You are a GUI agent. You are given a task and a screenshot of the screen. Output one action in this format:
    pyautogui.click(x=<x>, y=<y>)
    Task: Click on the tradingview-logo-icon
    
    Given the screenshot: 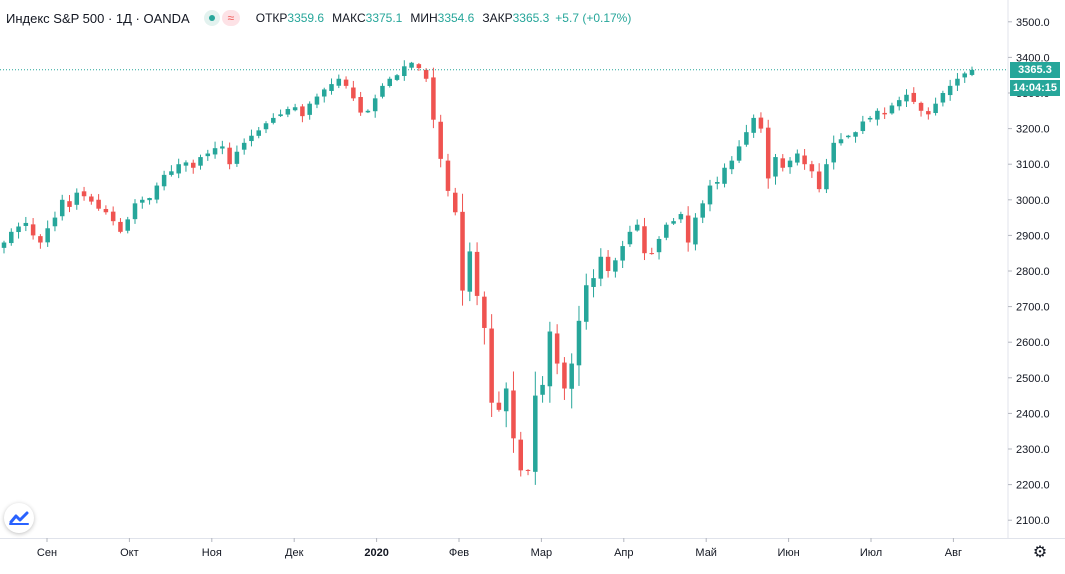 What is the action you would take?
    pyautogui.click(x=19, y=518)
    